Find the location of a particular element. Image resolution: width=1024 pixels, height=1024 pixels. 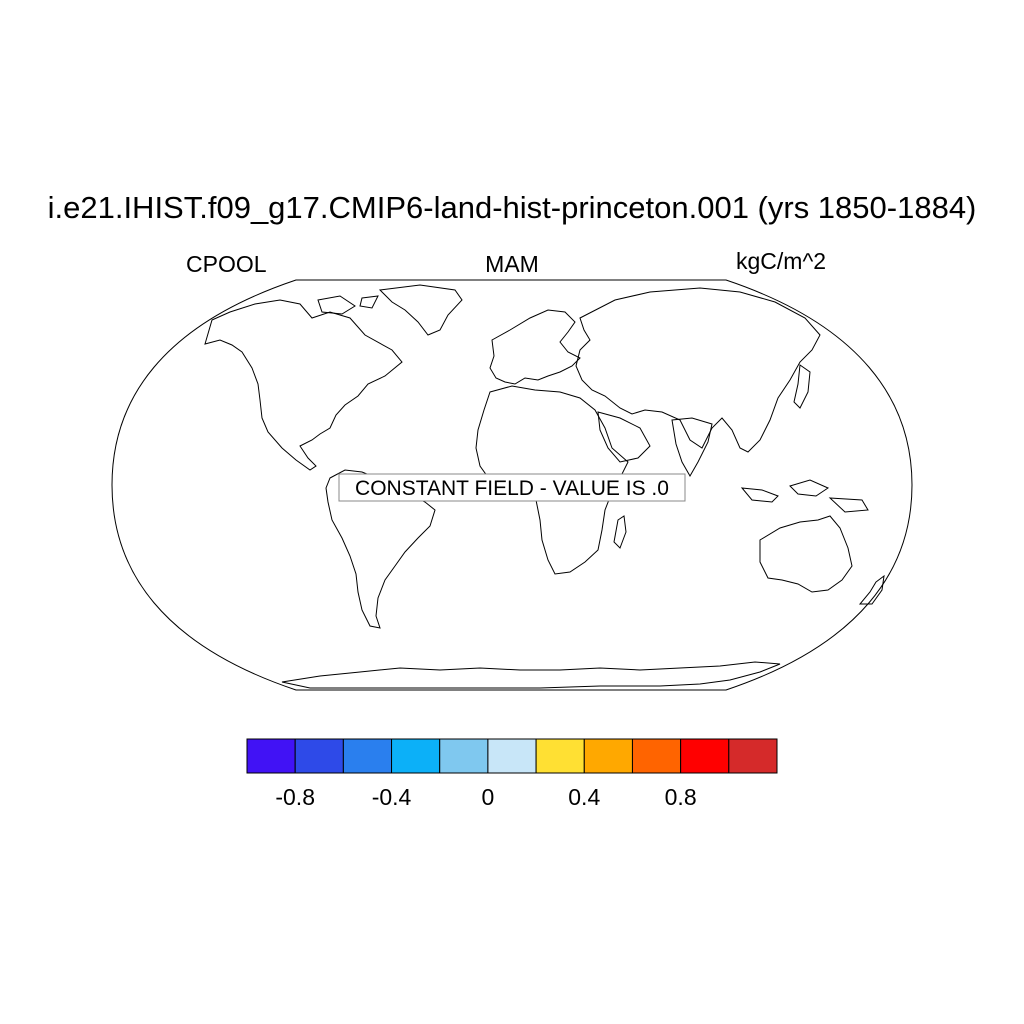

coastline-indonesia is located at coordinates (804, 496).